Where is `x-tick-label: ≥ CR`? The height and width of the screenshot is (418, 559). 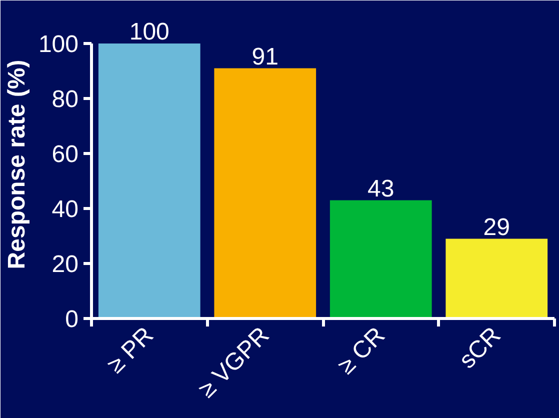 x-tick-label: ≥ CR is located at coordinates (361, 351).